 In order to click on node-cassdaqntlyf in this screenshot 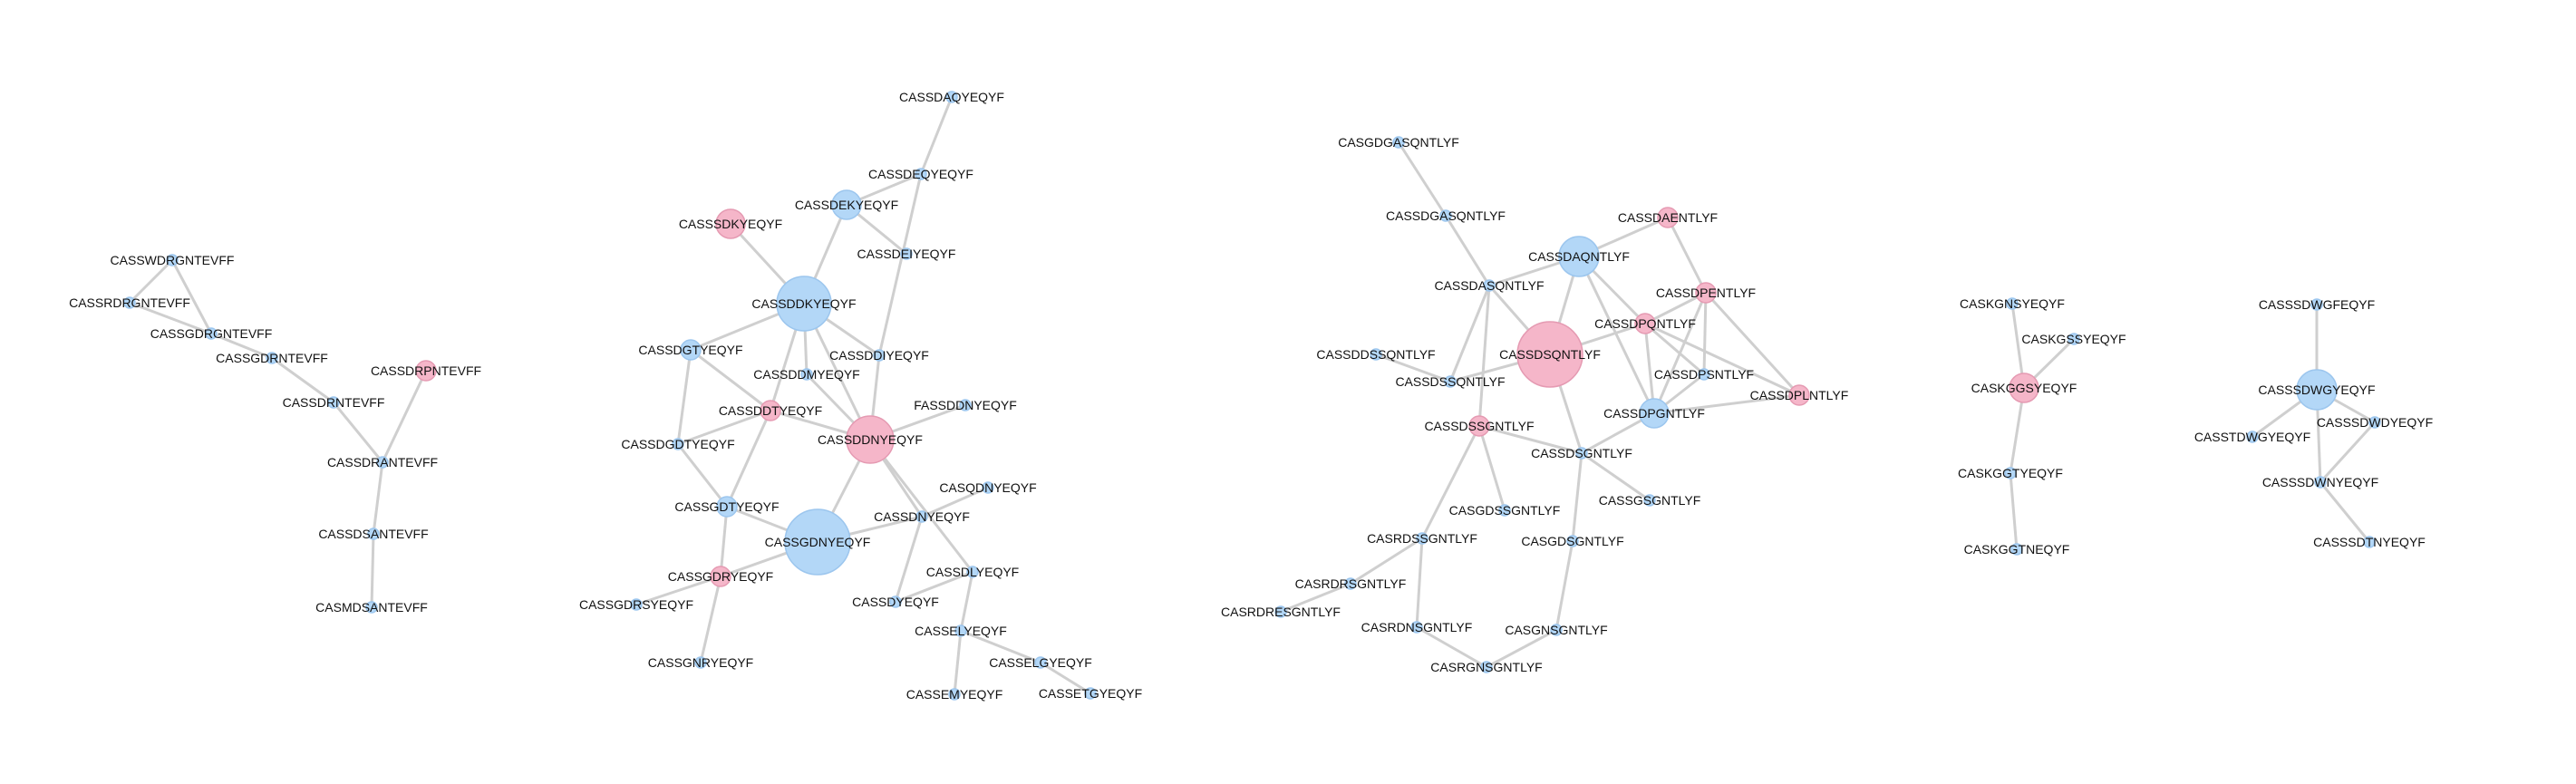, I will do `click(1579, 256)`.